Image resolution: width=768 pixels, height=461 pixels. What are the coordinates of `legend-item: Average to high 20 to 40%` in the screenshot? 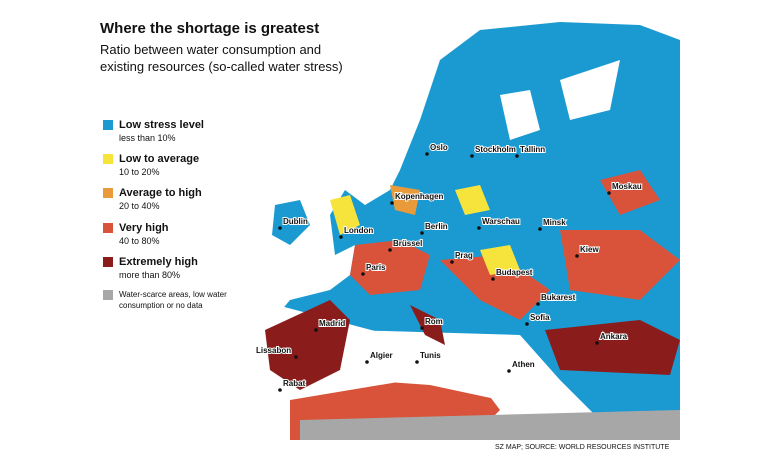 It's located at (178, 199).